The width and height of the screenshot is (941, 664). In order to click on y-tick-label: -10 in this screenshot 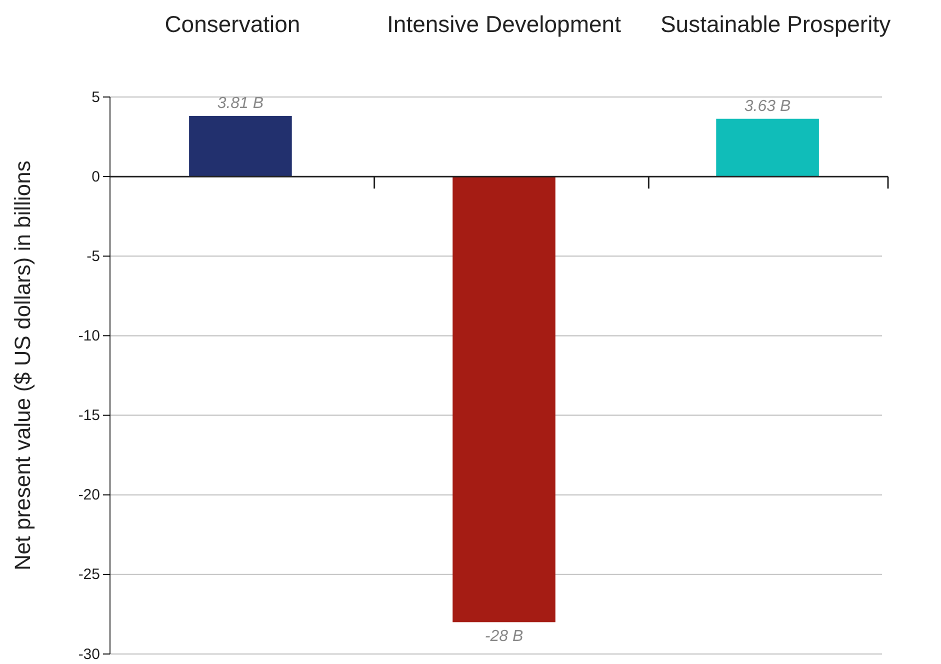, I will do `click(89, 336)`.